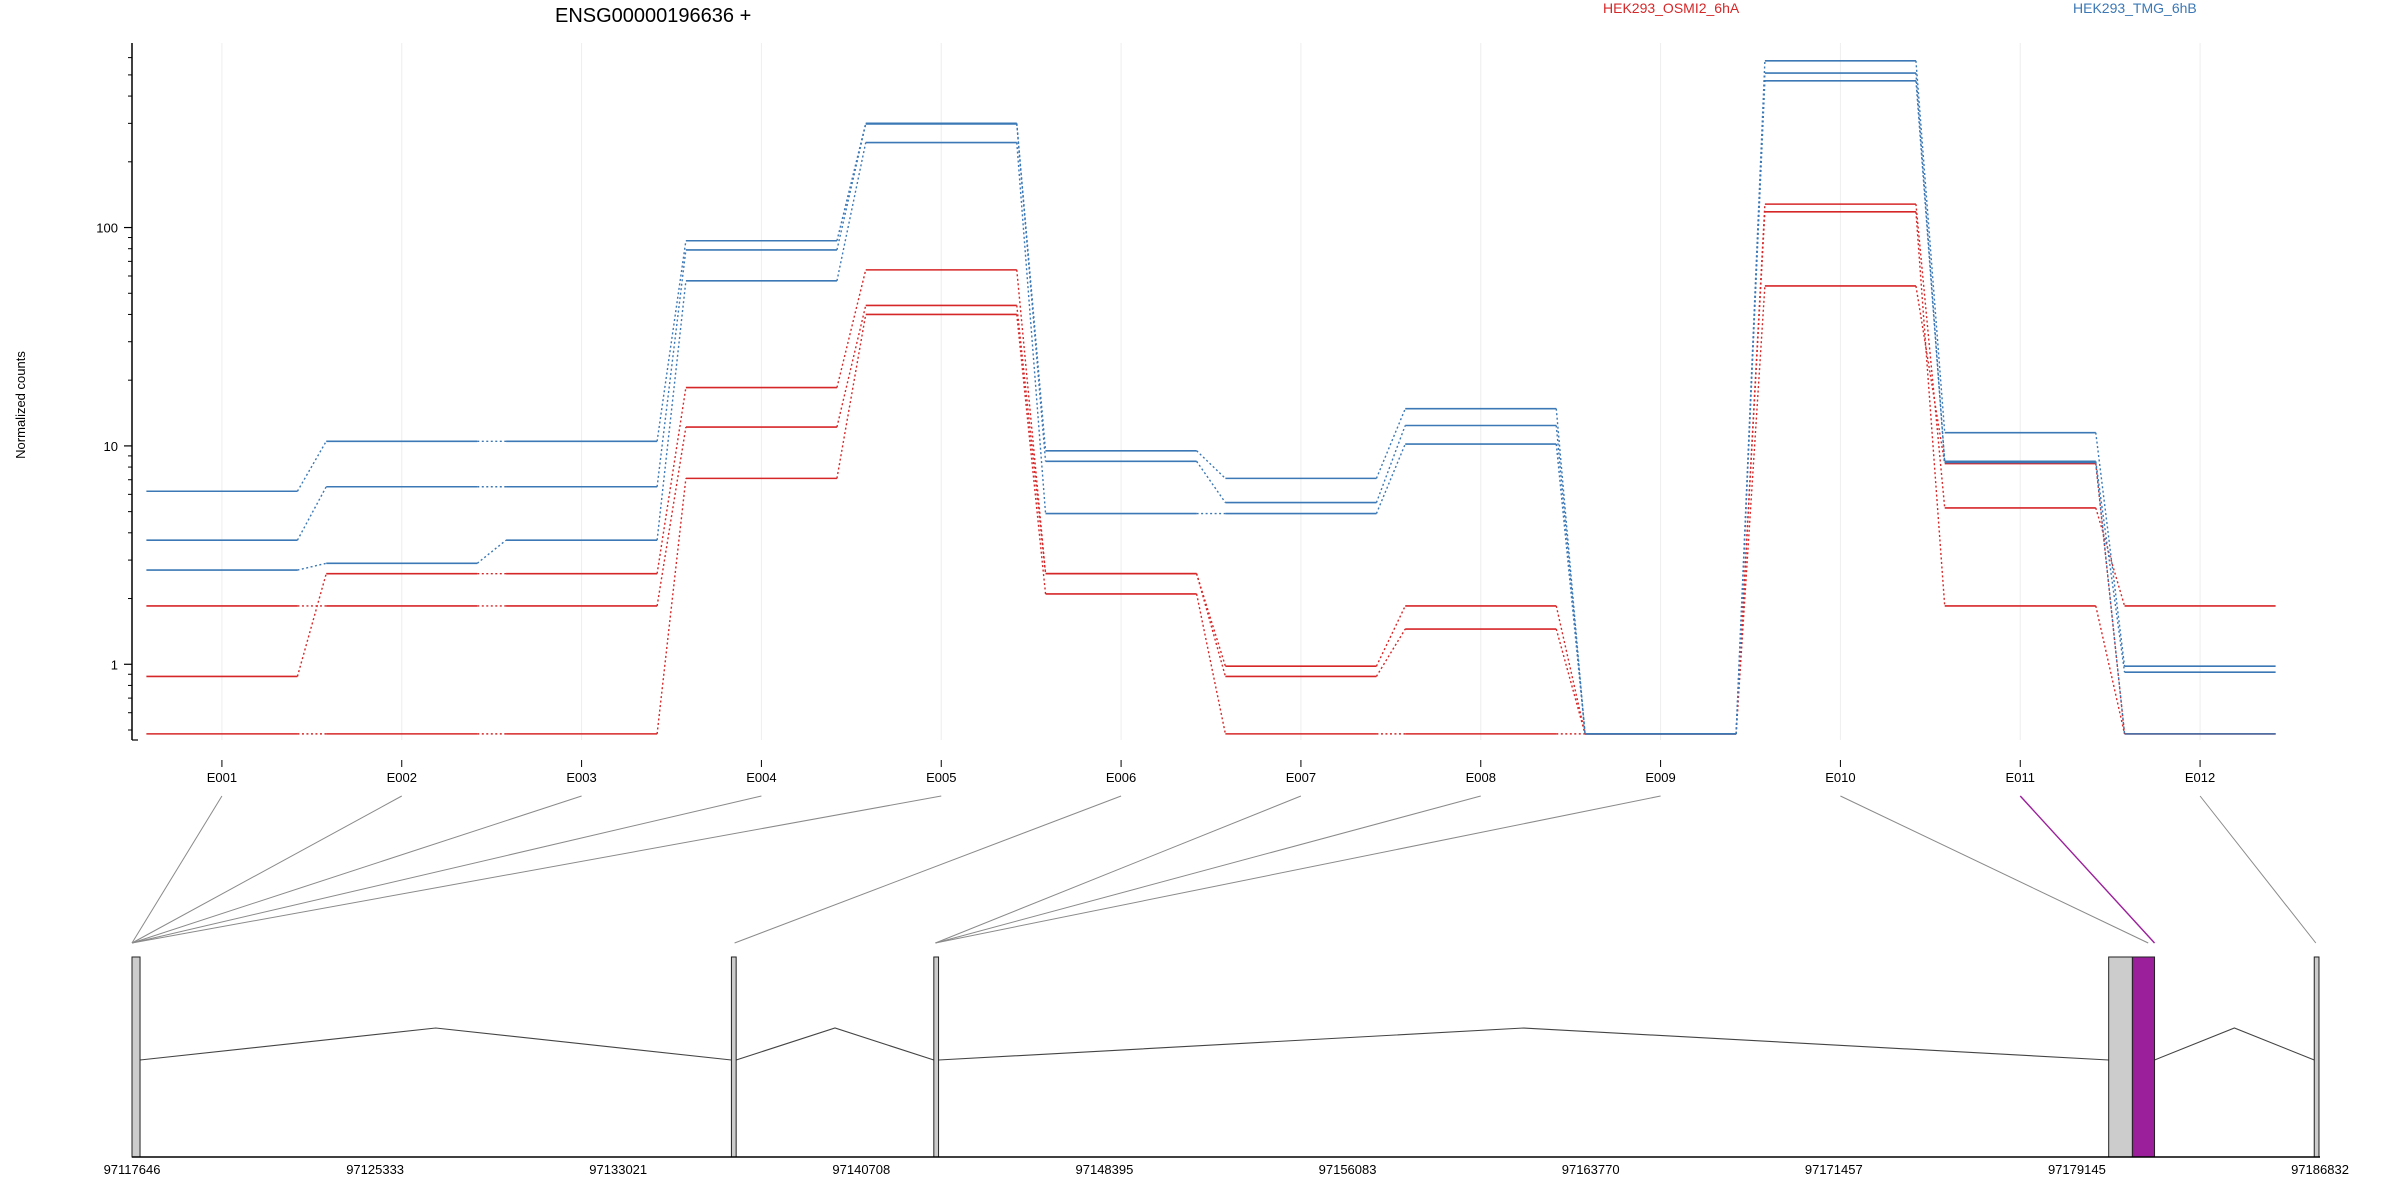  What do you see at coordinates (928, 869) in the screenshot?
I see `connector-e006` at bounding box center [928, 869].